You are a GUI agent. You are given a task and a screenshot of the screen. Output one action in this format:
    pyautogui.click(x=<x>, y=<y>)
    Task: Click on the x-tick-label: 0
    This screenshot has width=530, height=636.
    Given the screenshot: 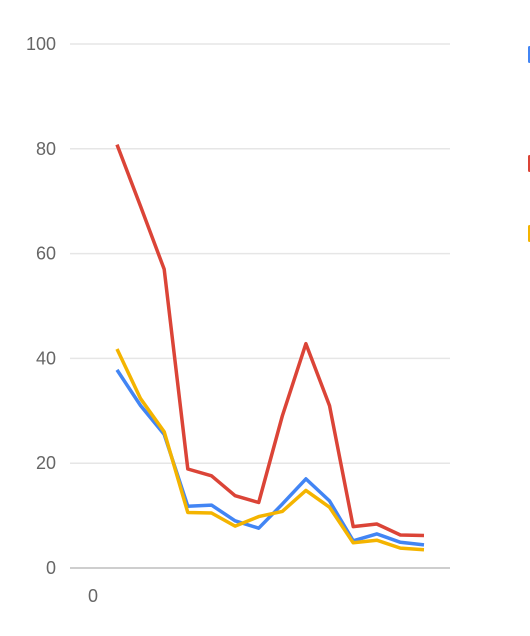 What is the action you would take?
    pyautogui.click(x=93, y=596)
    